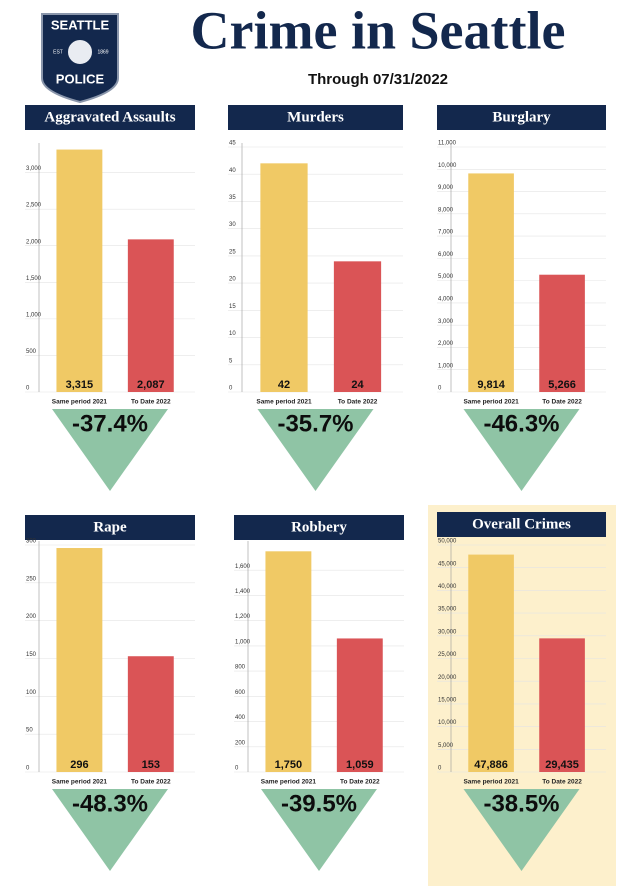 The image size is (634, 894). I want to click on y-tick-label: 15, so click(232, 307).